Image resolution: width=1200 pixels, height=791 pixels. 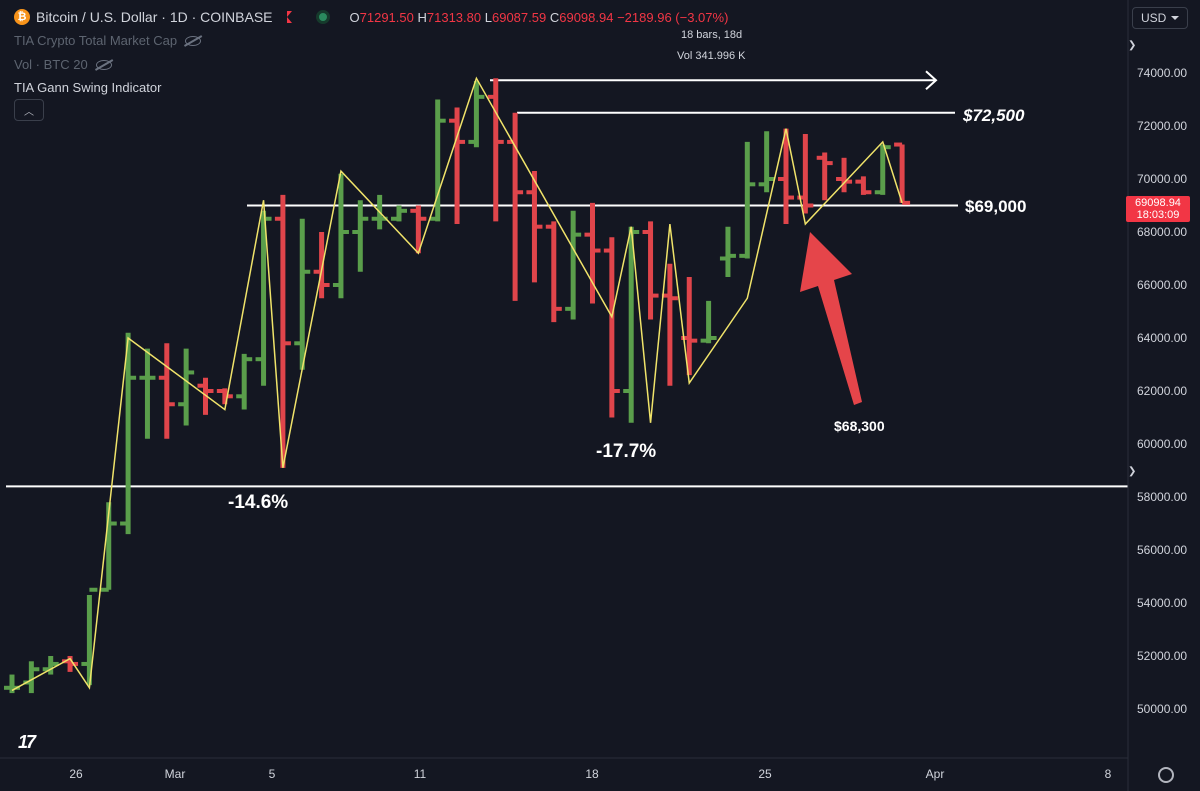 What do you see at coordinates (931, 80) in the screenshot?
I see `peak-arrow-head` at bounding box center [931, 80].